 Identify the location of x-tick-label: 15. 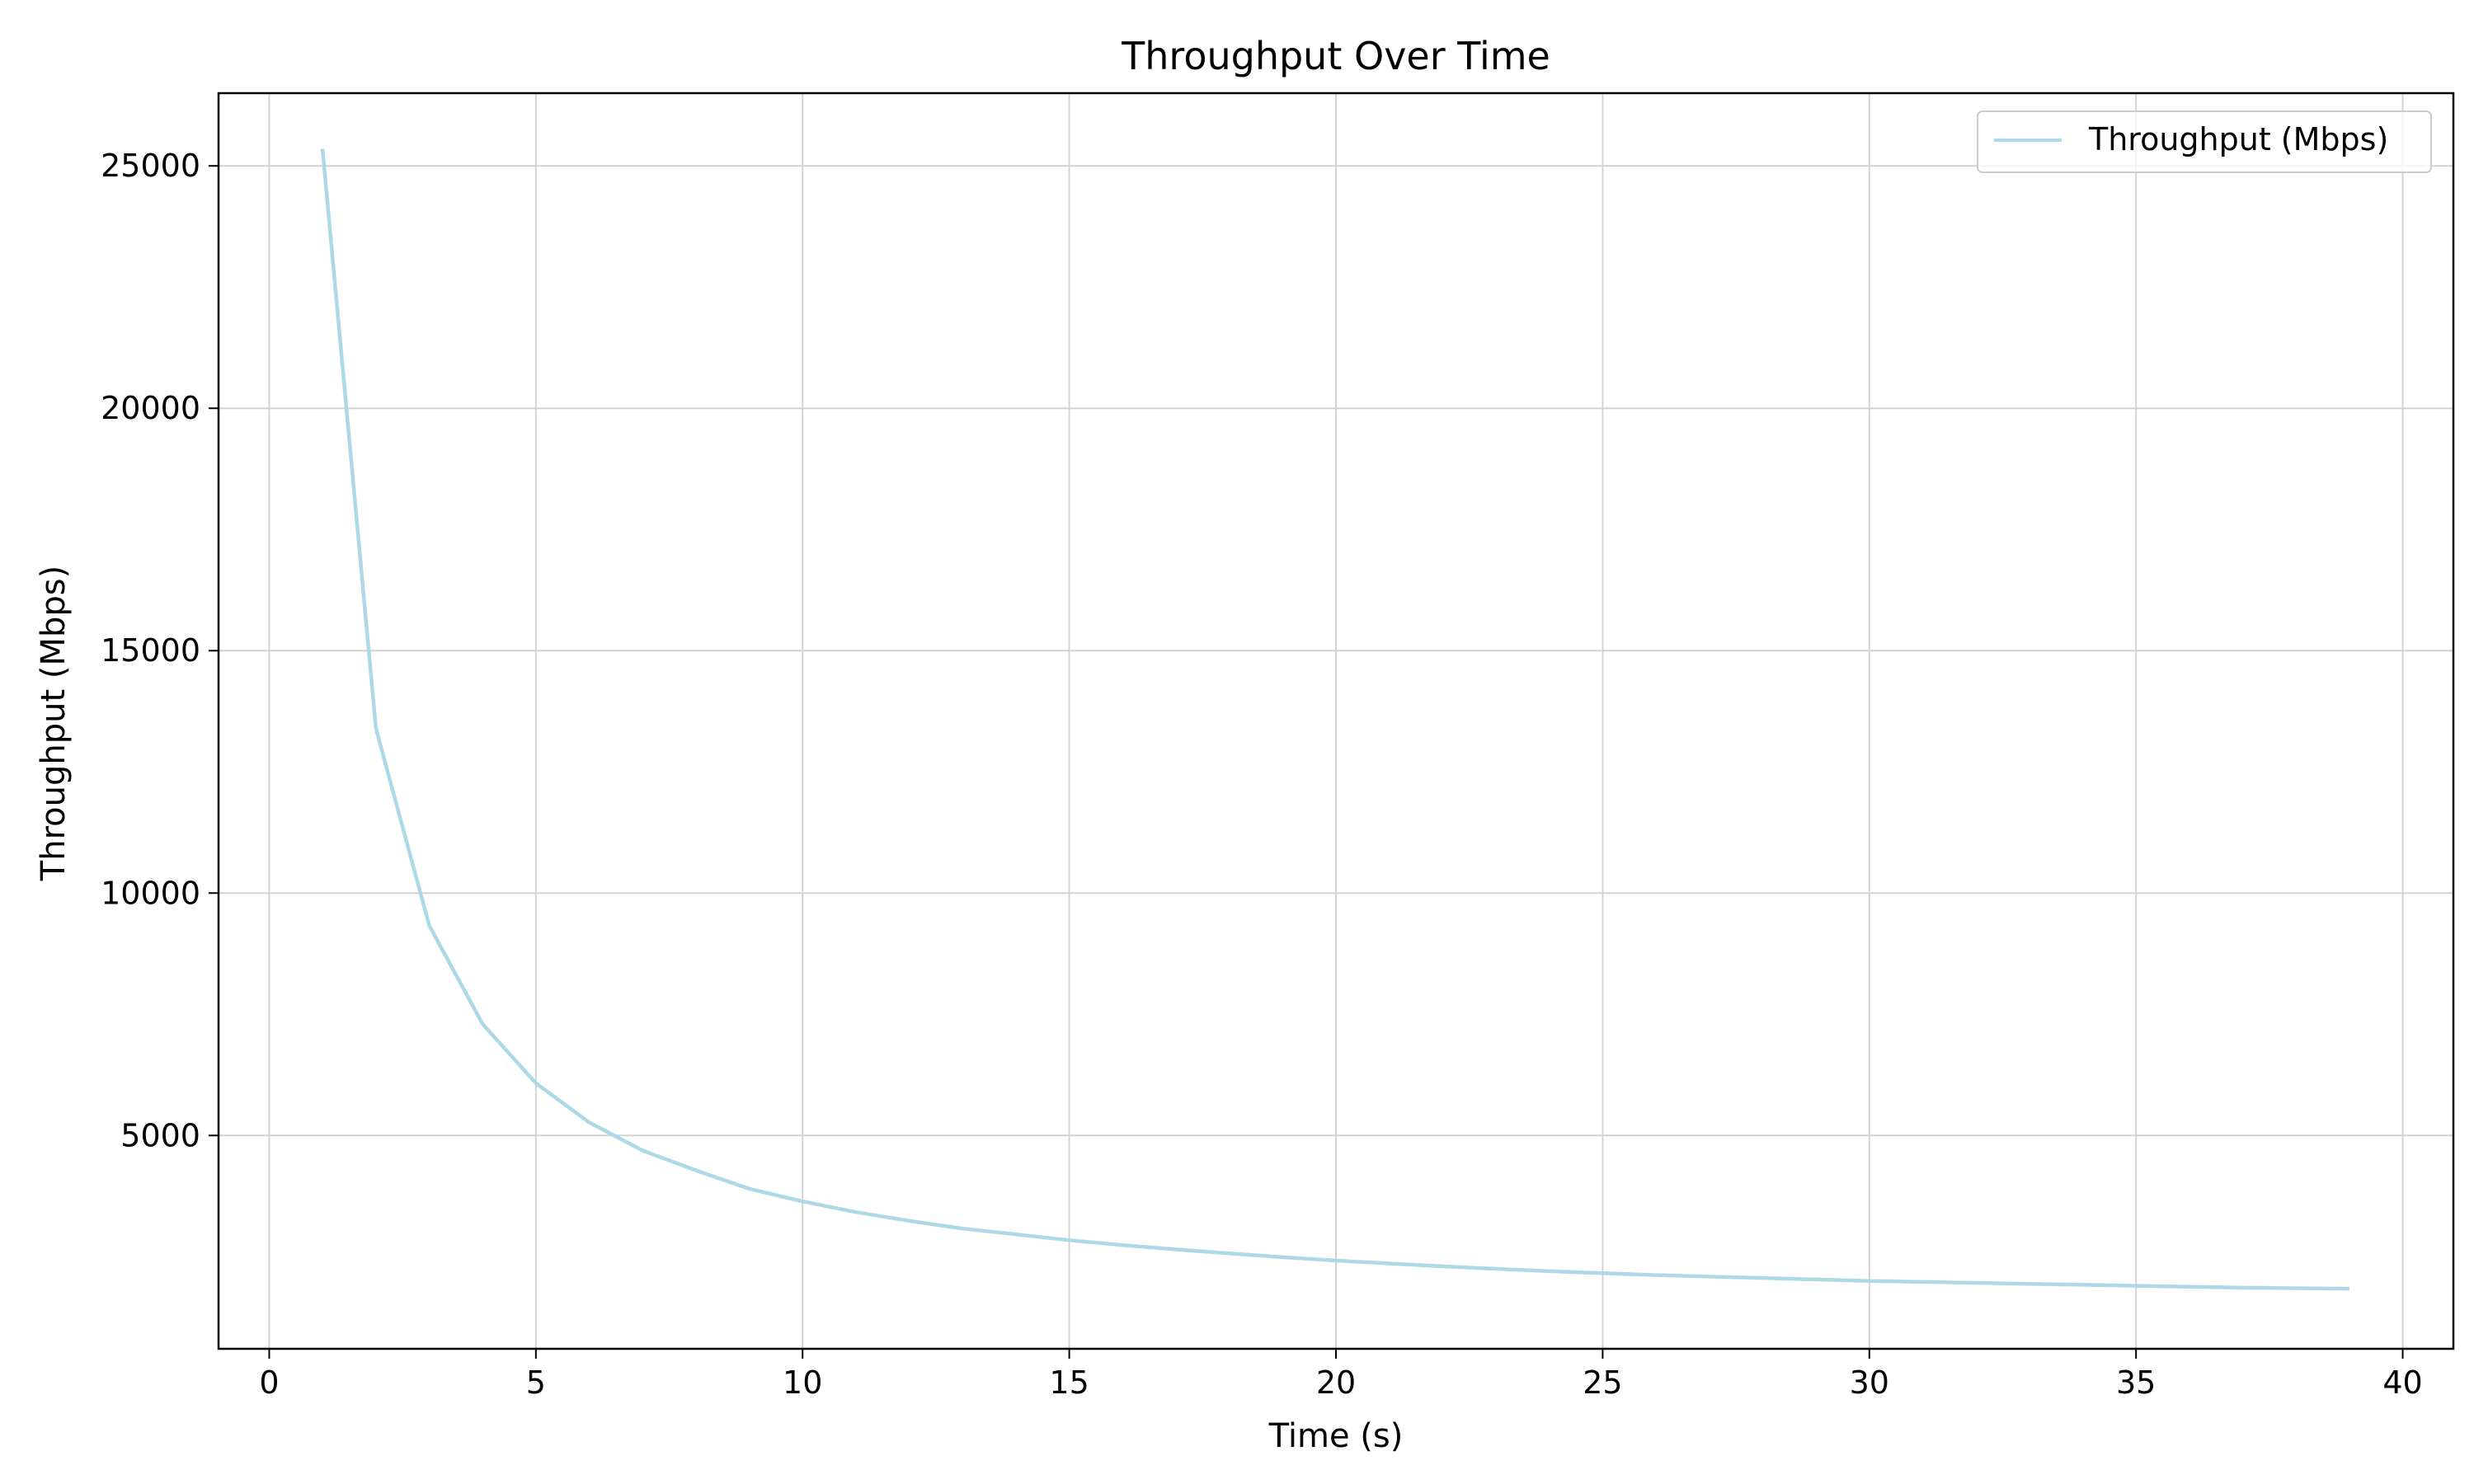
(1069, 1382).